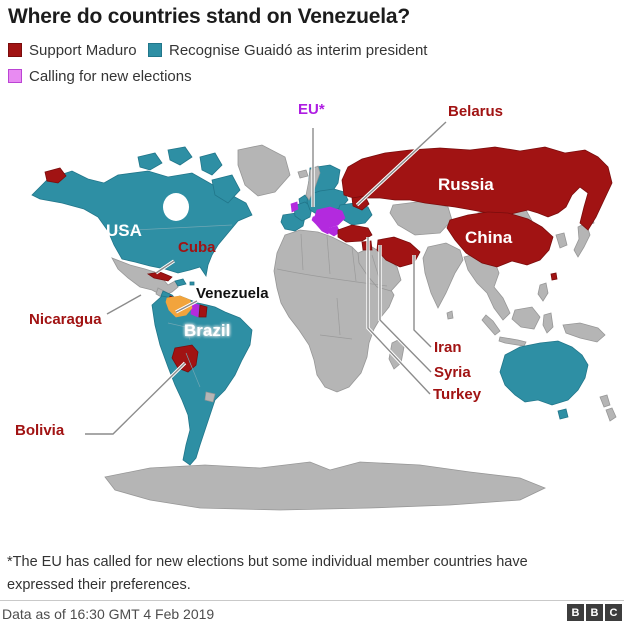 The image size is (624, 624). Describe the element at coordinates (422, 301) in the screenshot. I see `leader-iran` at that location.